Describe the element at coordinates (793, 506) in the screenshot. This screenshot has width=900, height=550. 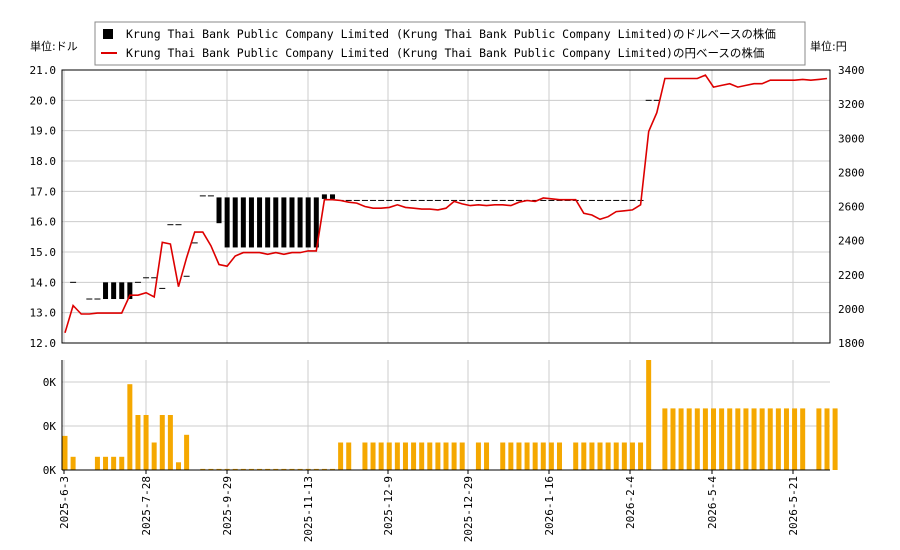
I see `x-tick-label: 2026-5-21` at that location.